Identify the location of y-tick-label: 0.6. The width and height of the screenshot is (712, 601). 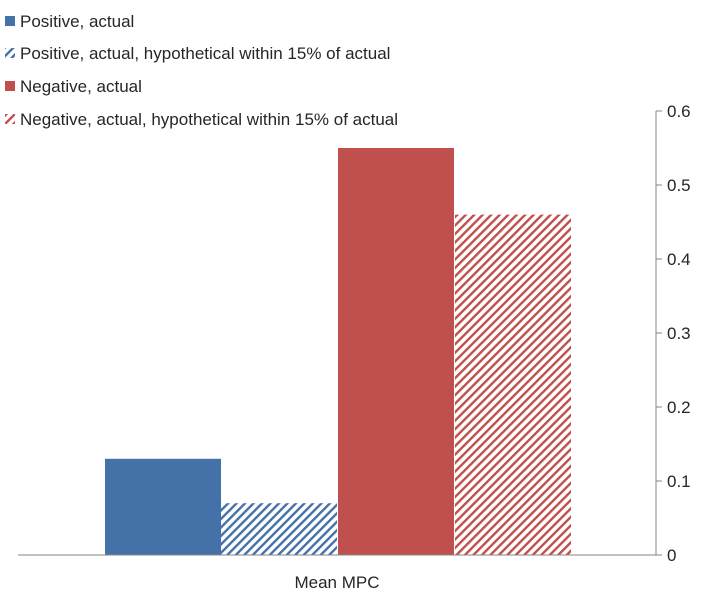
(679, 111).